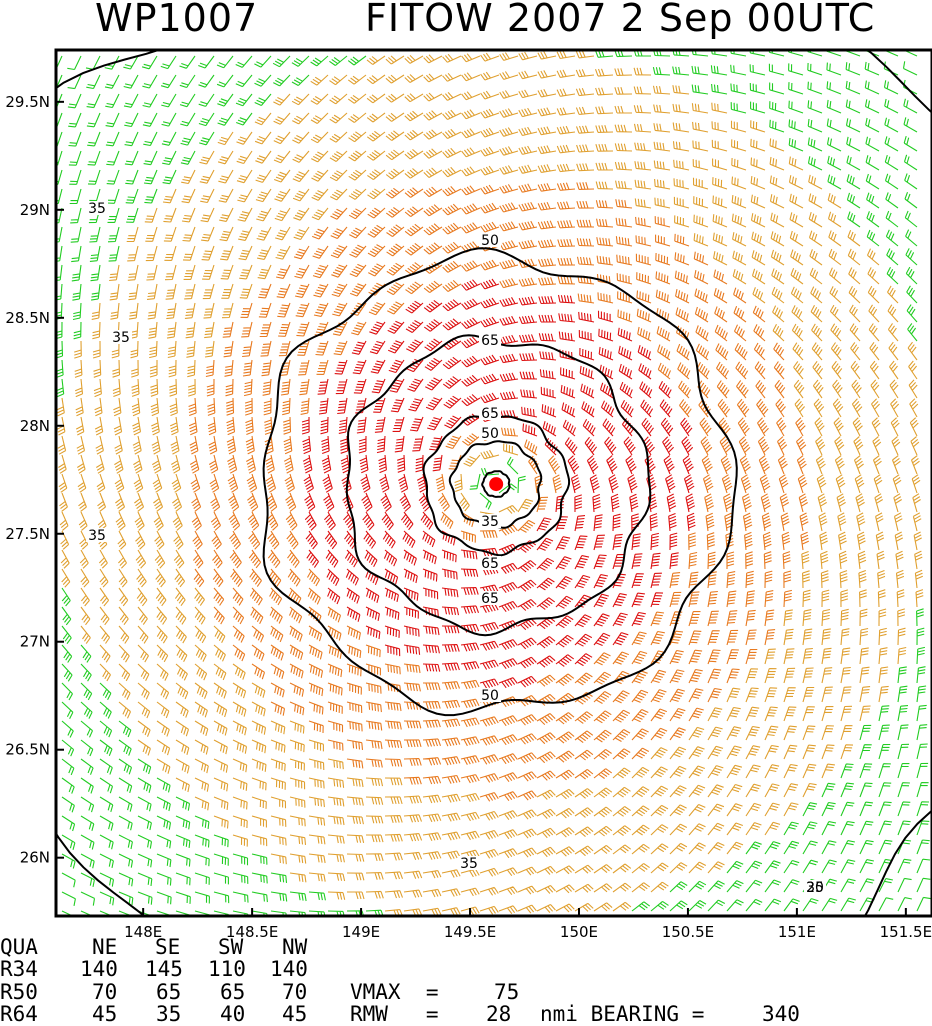  I want to click on vmax-label: VMAX =, so click(394, 992).